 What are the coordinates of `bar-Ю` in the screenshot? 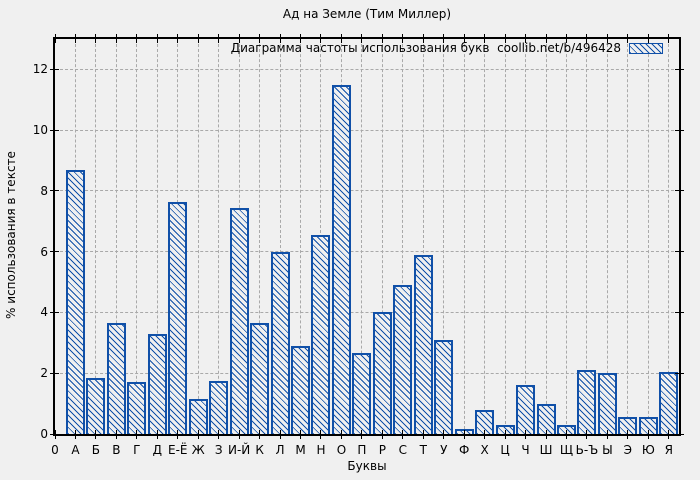 It's located at (648, 425).